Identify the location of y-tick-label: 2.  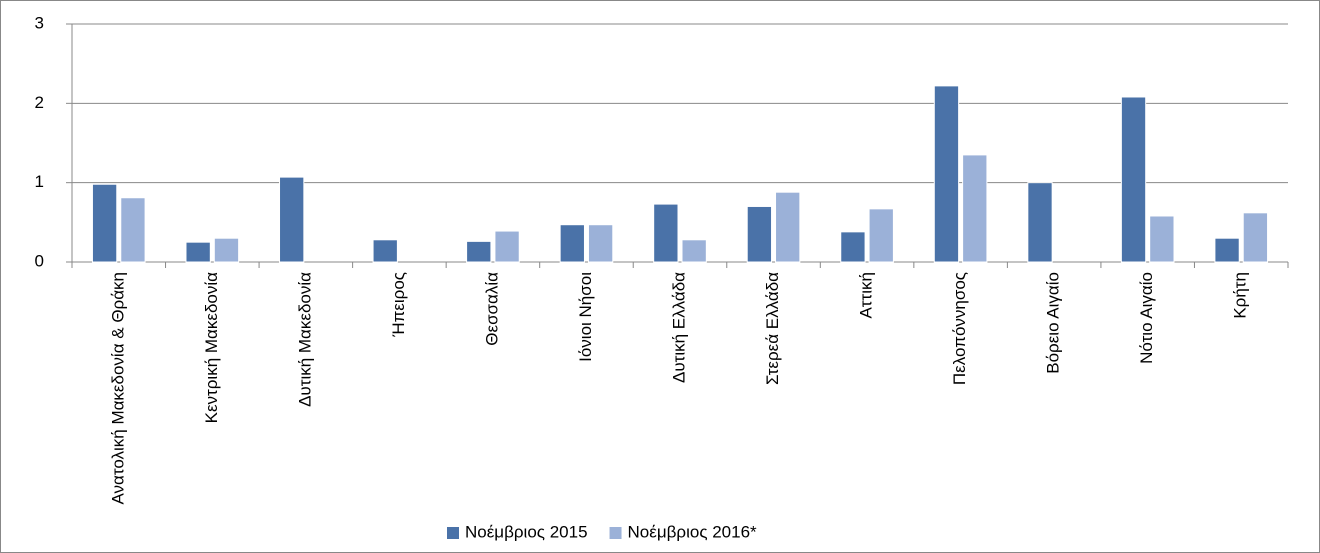
(39, 102).